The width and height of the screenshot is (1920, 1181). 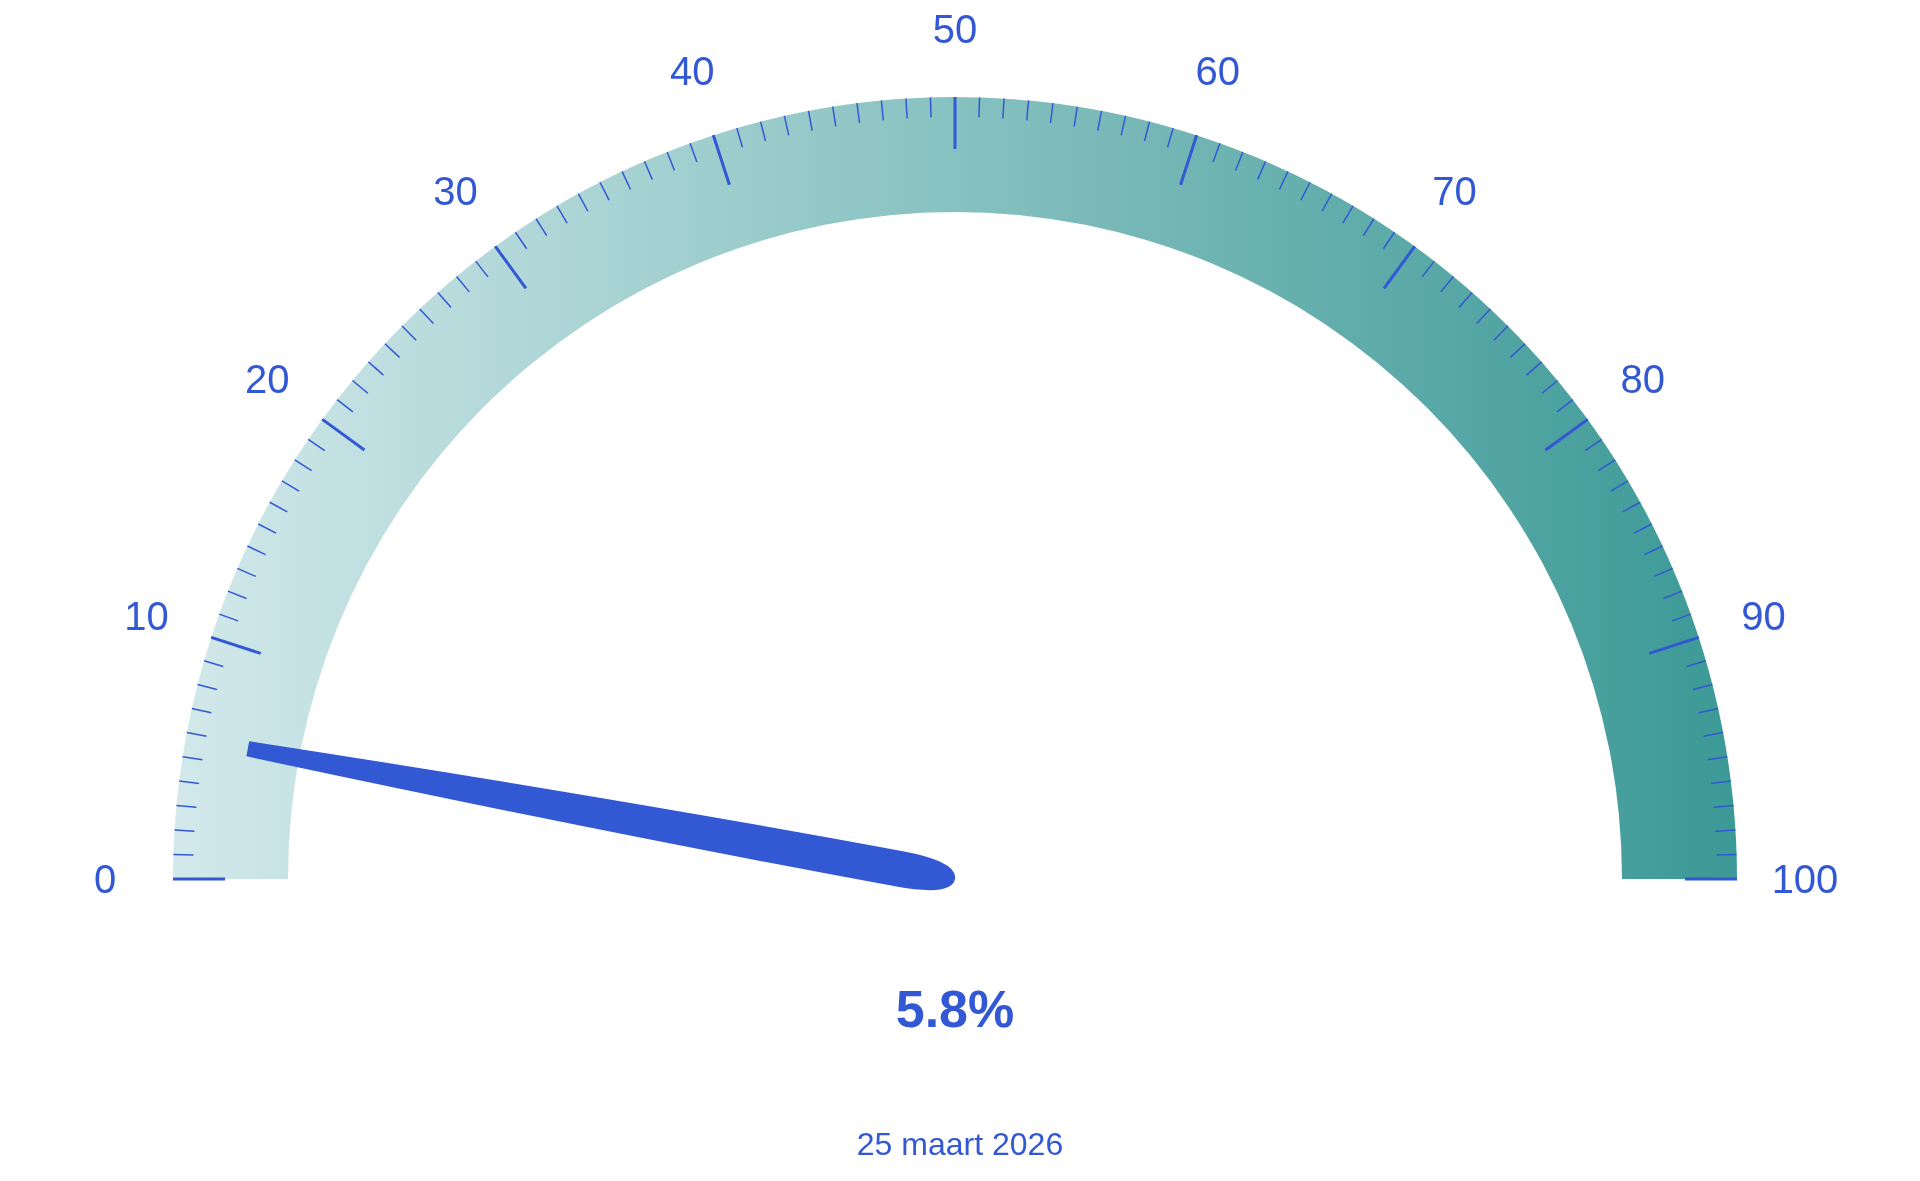 What do you see at coordinates (105, 879) in the screenshot?
I see `text: 0` at bounding box center [105, 879].